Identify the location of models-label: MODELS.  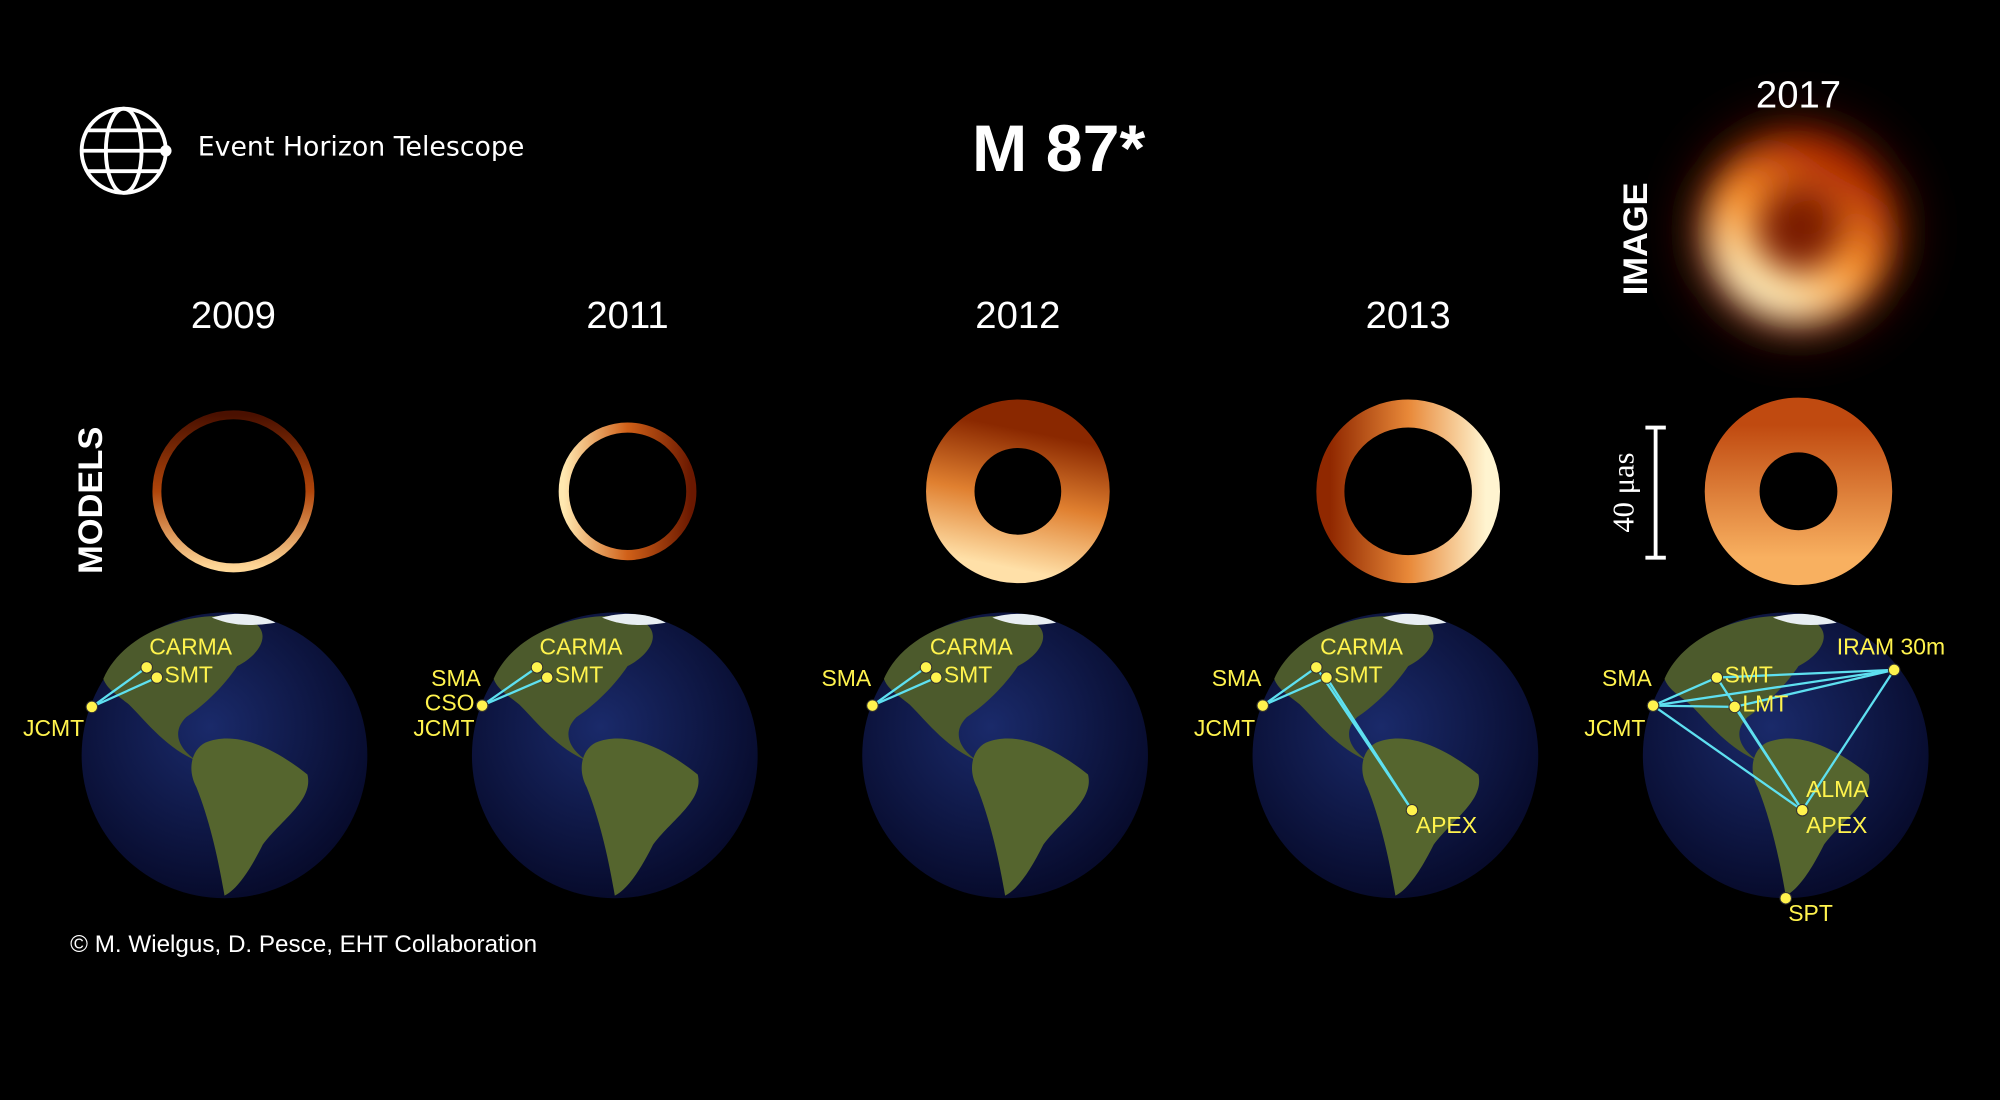
(91, 500).